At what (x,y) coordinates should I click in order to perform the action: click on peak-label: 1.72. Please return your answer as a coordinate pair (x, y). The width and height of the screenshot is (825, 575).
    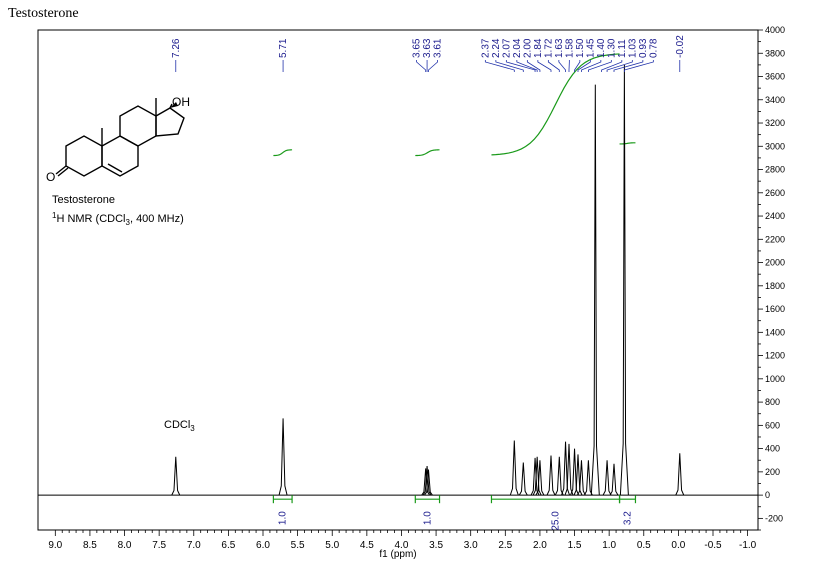
    Looking at the image, I should click on (548, 48).